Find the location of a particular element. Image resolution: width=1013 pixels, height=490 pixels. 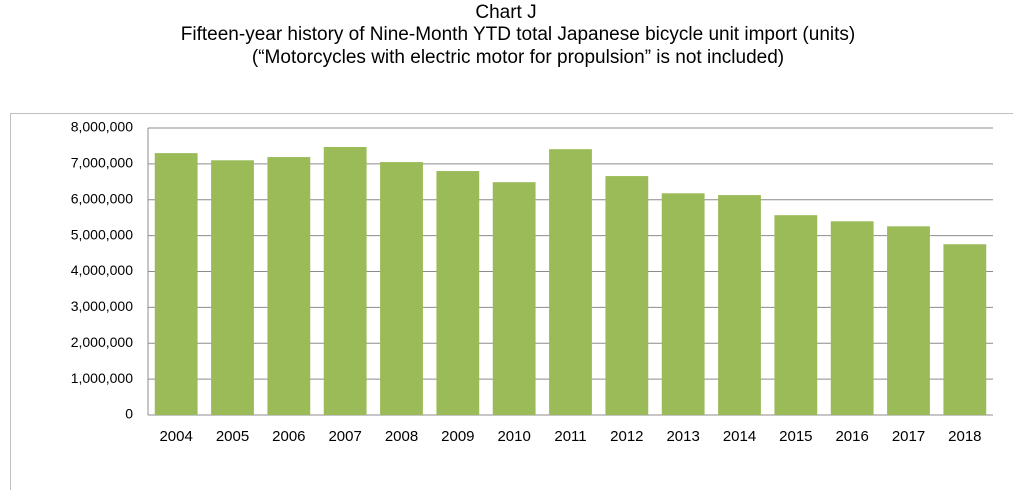

x-tick-label: 2007 is located at coordinates (344, 436).